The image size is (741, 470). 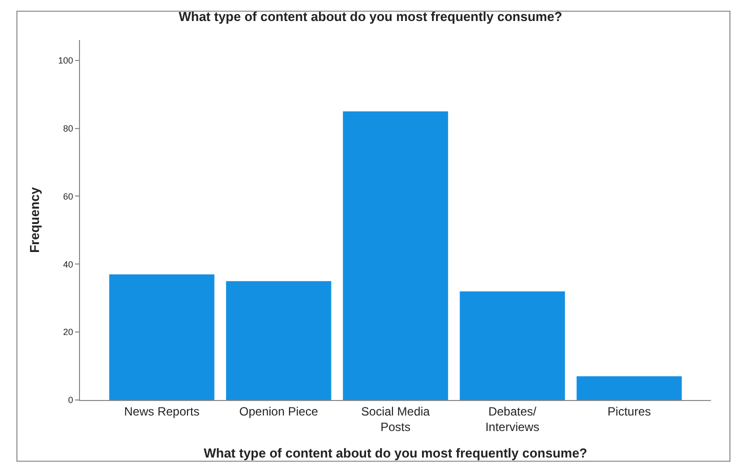 What do you see at coordinates (34, 219) in the screenshot?
I see `y-axis-title: Frequency` at bounding box center [34, 219].